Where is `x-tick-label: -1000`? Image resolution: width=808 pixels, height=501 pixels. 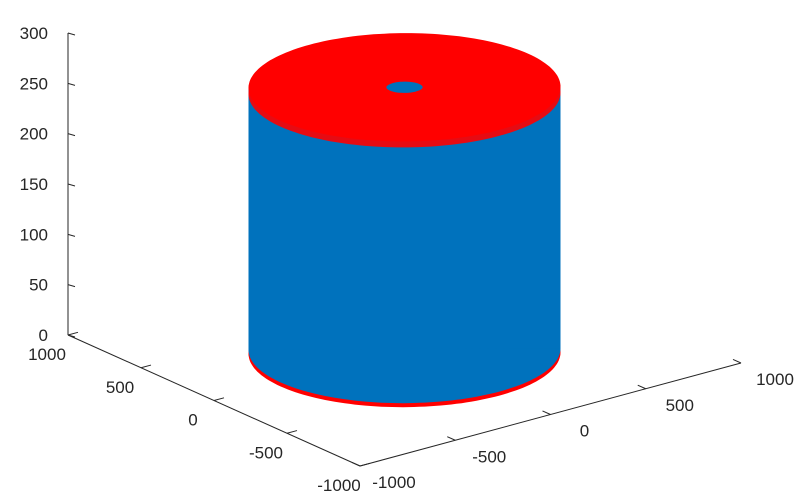 x-tick-label: -1000 is located at coordinates (393, 482).